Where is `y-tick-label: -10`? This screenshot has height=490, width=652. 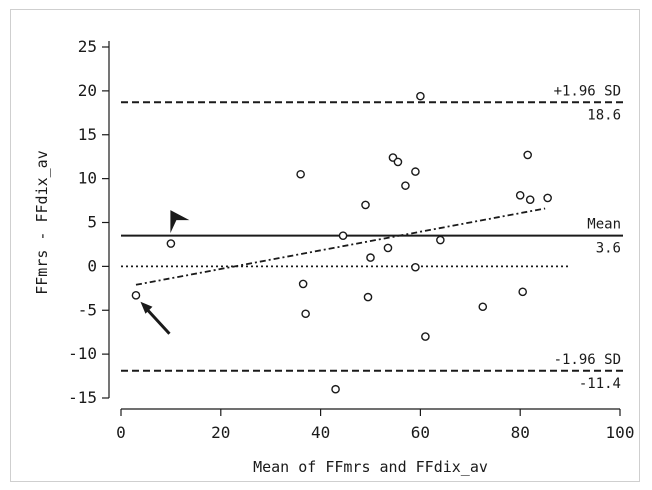 y-tick-label: -10 is located at coordinates (82, 353).